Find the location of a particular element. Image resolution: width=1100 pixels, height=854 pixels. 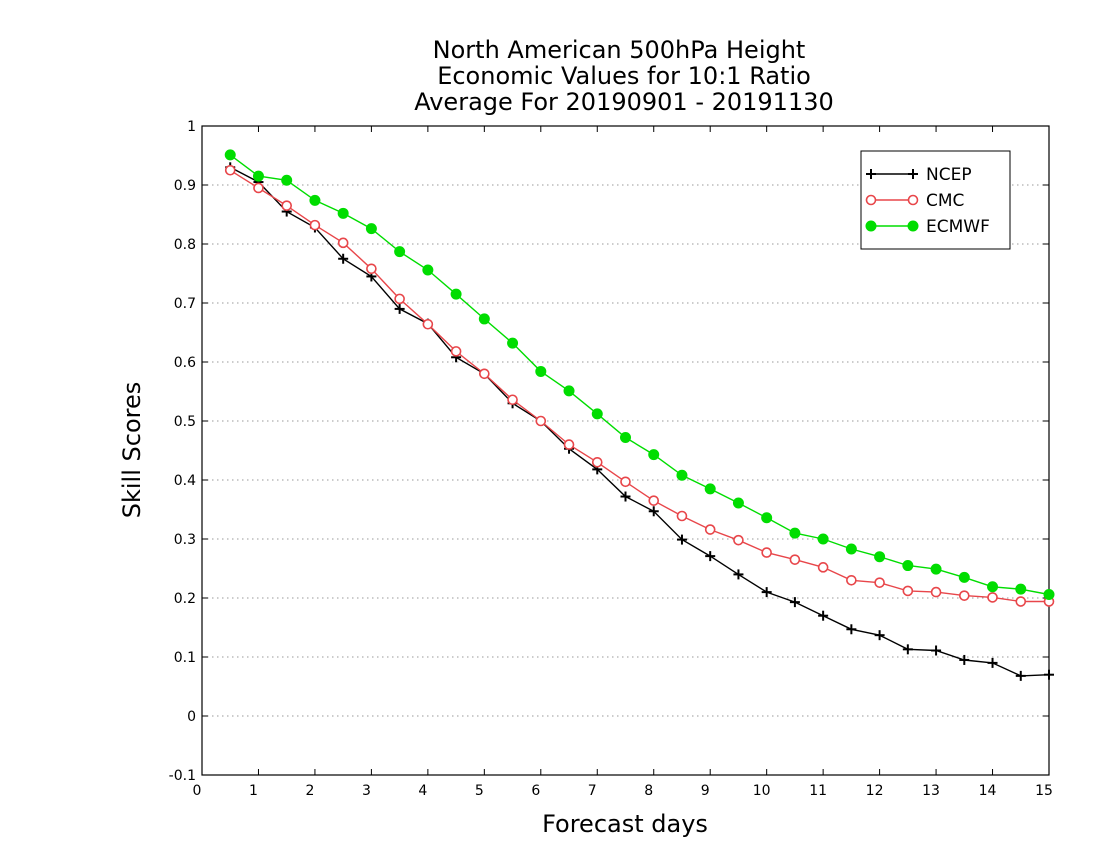

y-tick-label: 0.6 is located at coordinates (185, 363).